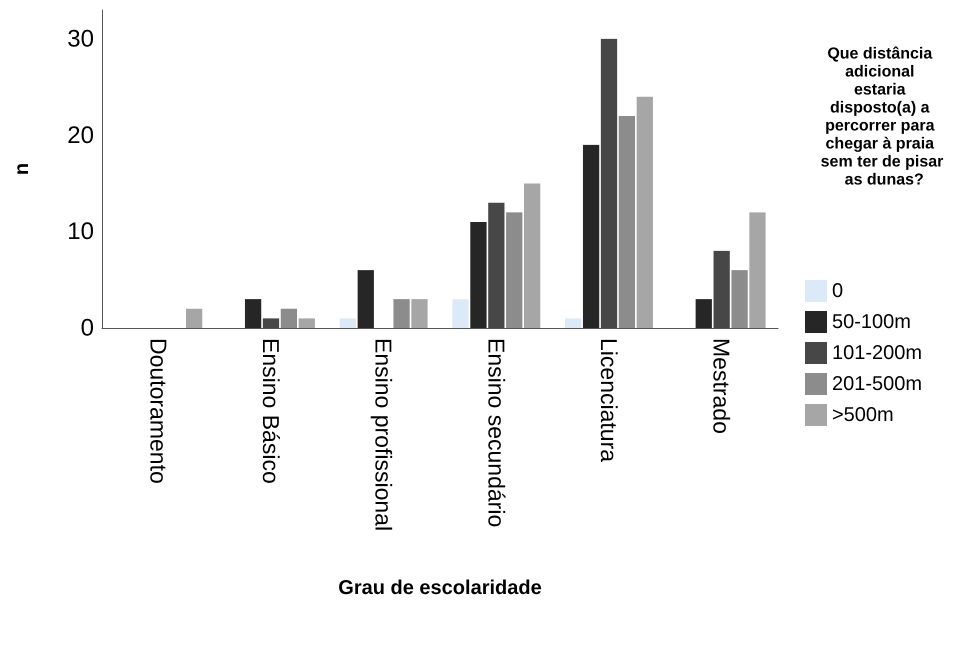  What do you see at coordinates (882, 117) in the screenshot?
I see `legend-title: Que distância adicional estaria disposto(a) a percorrer para chegar à praia sem ter de pisar as dunas?` at bounding box center [882, 117].